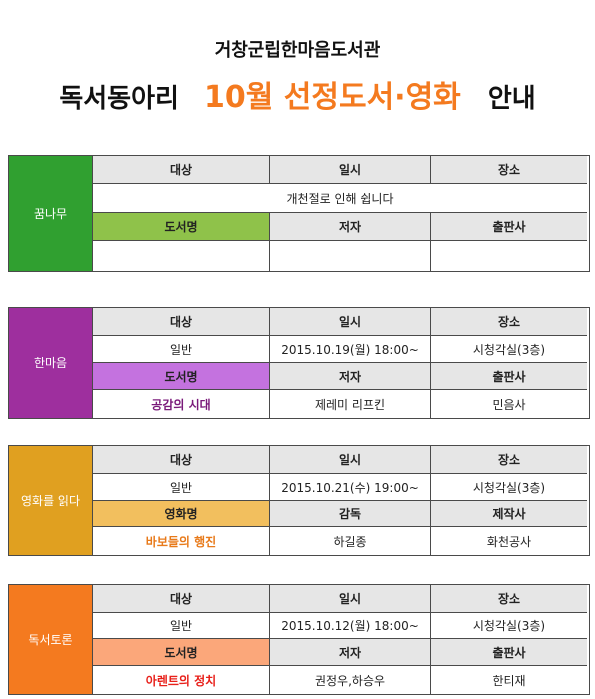 This screenshot has width=595, height=699. Describe the element at coordinates (509, 256) in the screenshot. I see `book-publisher` at that location.